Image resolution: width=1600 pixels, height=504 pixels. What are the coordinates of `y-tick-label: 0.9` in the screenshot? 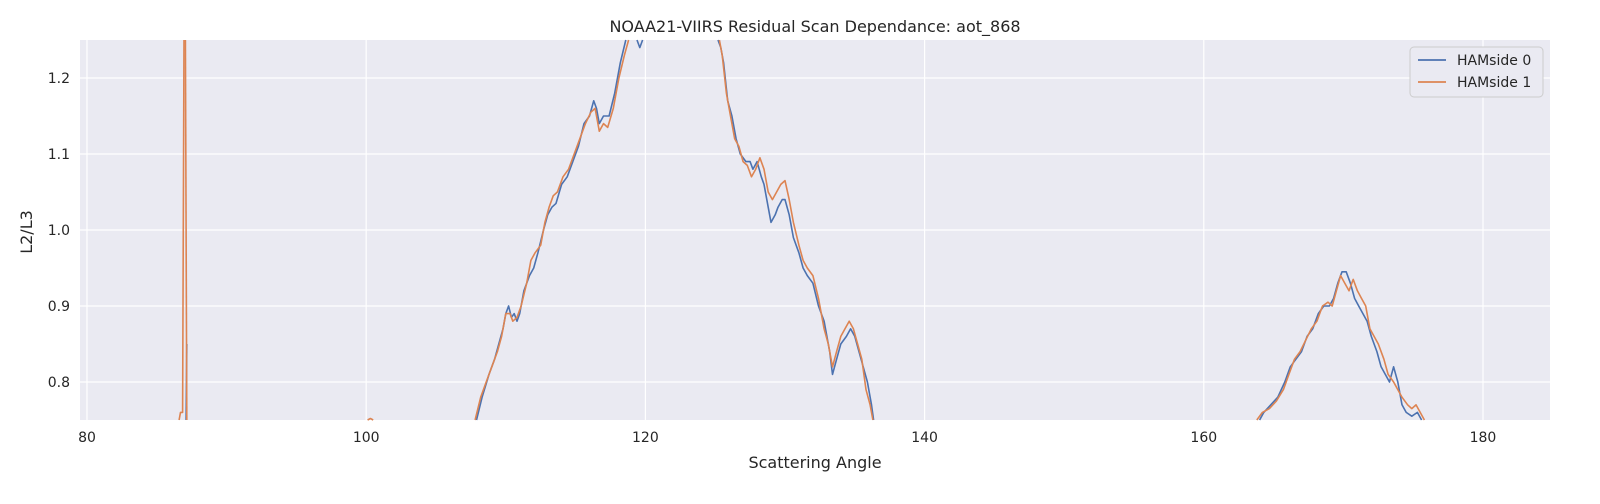 It's located at (59, 307).